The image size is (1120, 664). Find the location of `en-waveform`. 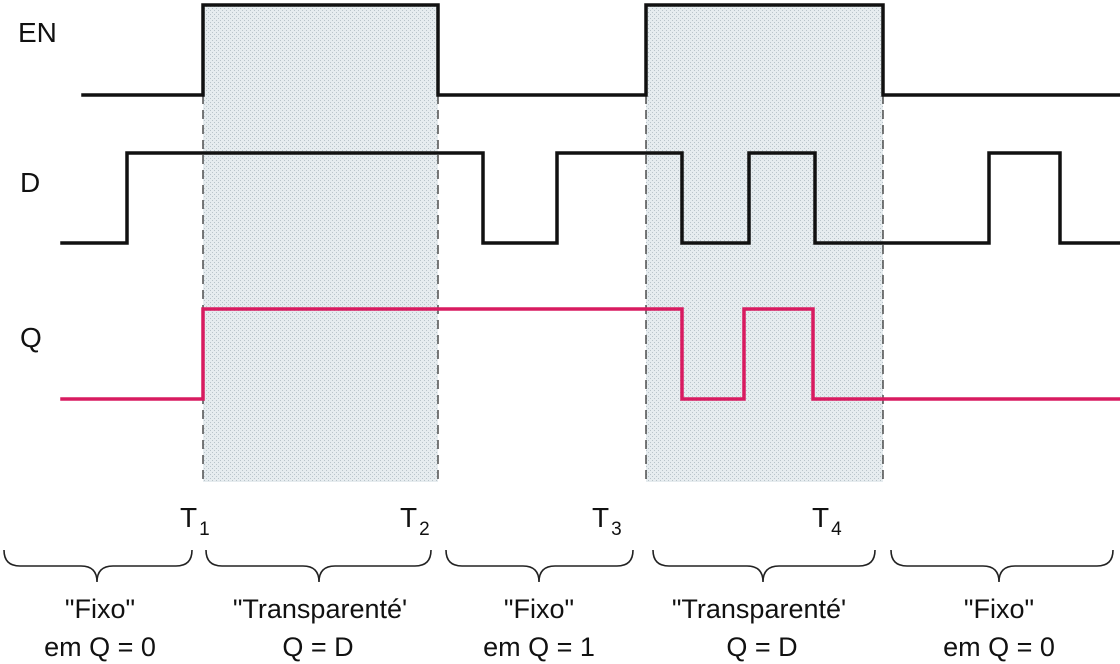

en-waveform is located at coordinates (600, 50).